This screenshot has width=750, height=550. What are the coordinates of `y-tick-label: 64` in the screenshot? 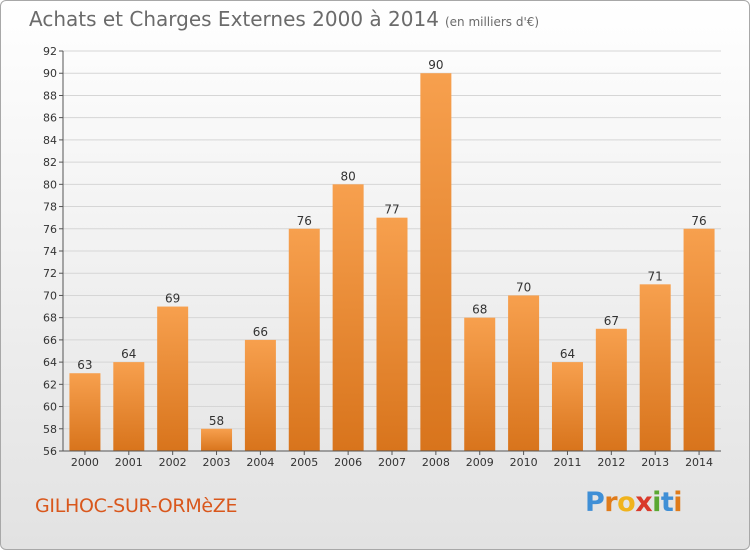 It's located at (50, 362).